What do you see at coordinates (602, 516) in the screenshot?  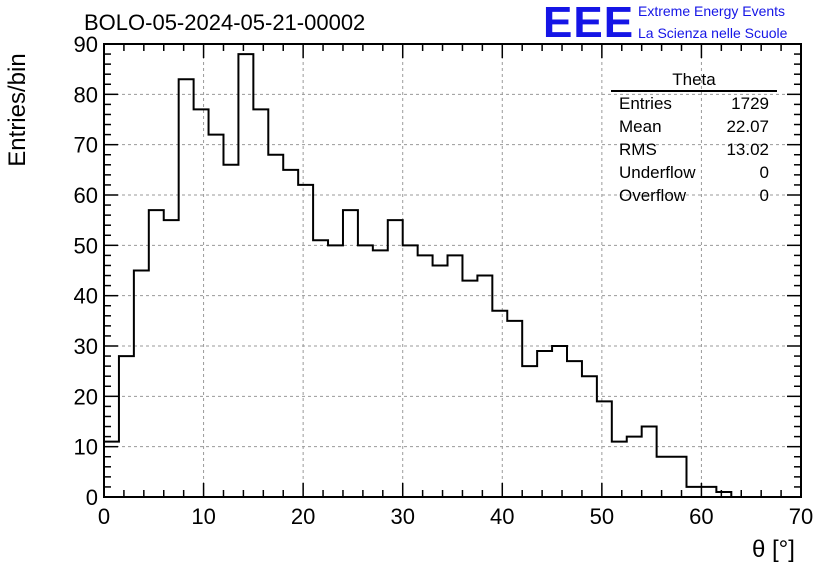 I see `x-tick-label: 50` at bounding box center [602, 516].